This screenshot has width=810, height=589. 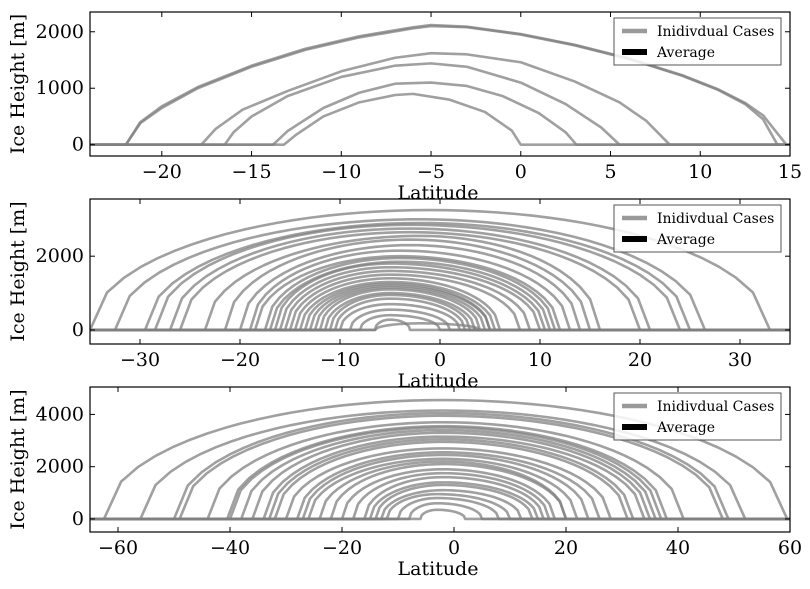 What do you see at coordinates (140, 360) in the screenshot?
I see `x-tick-label: −30` at bounding box center [140, 360].